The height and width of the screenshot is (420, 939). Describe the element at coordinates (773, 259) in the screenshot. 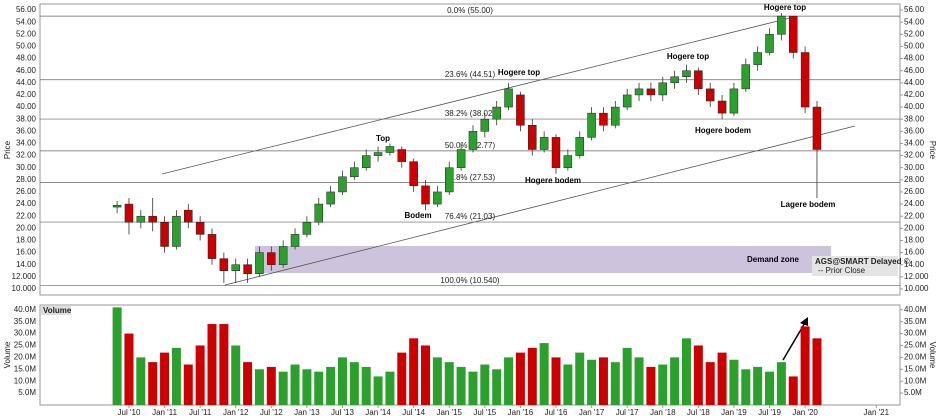

I see `annotation: Demand zone` at that location.